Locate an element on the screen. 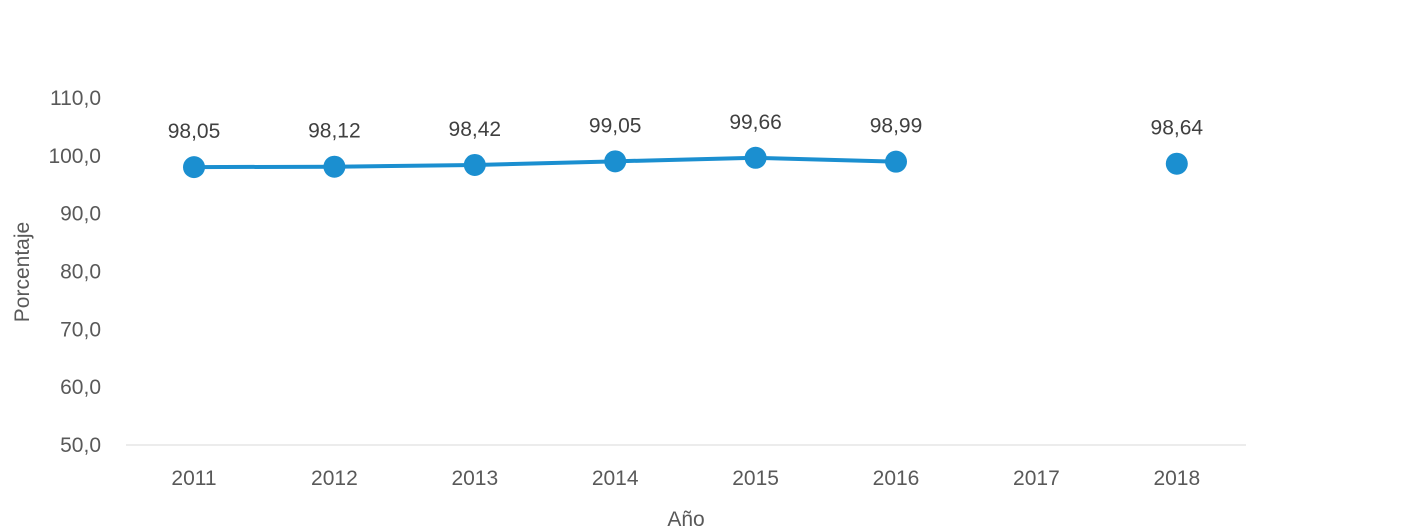  x-tick-label: 2014 is located at coordinates (615, 478).